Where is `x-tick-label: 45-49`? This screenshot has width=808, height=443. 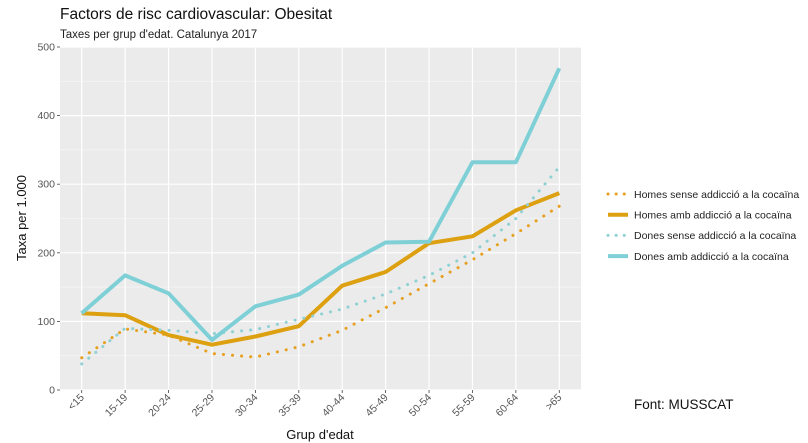
x-tick-label: 45-49 is located at coordinates (377, 406).